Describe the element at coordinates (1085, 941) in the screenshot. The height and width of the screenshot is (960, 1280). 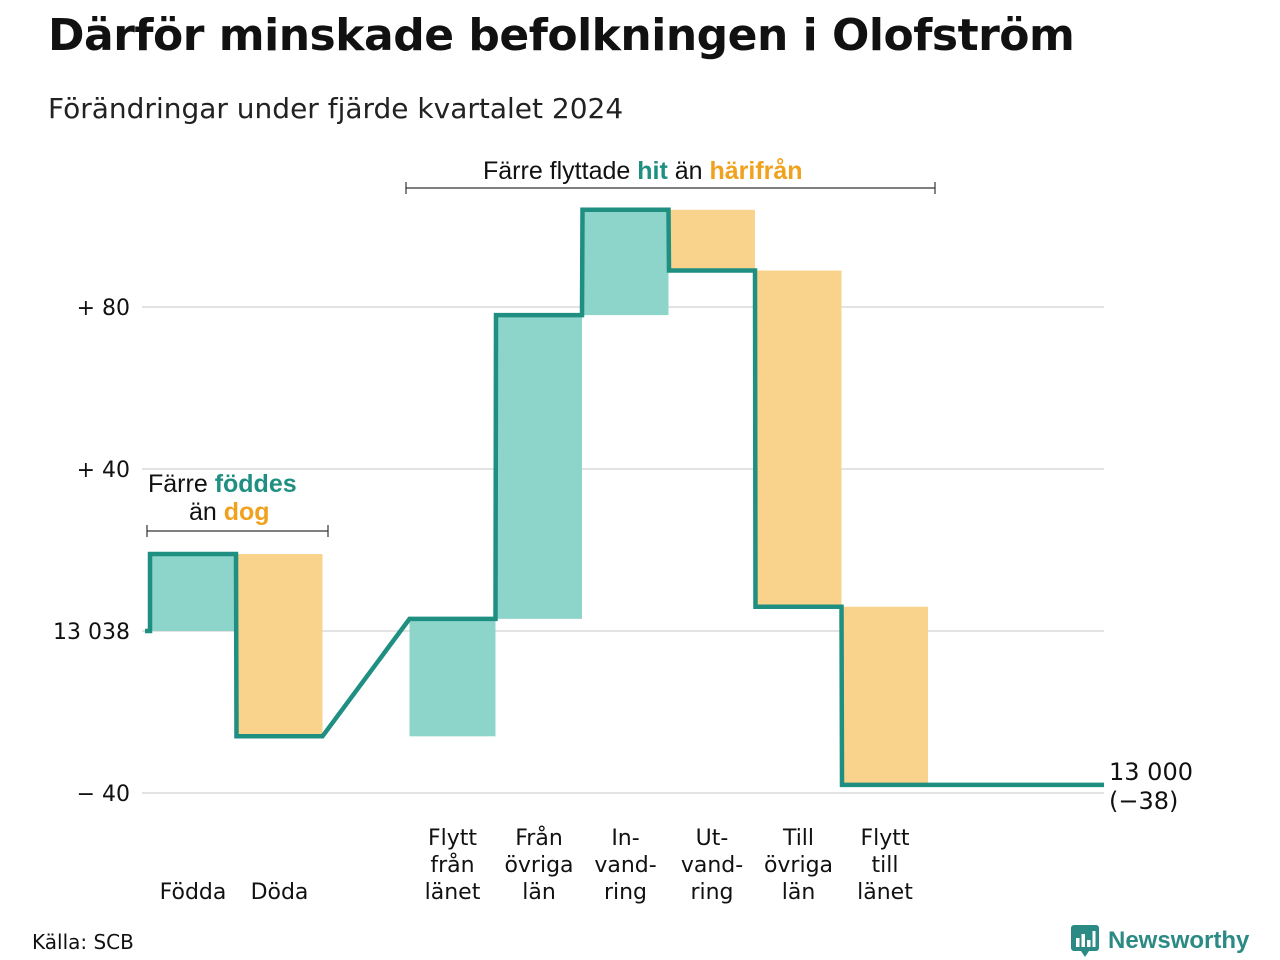
I see `newsworthy-logo-icon` at that location.